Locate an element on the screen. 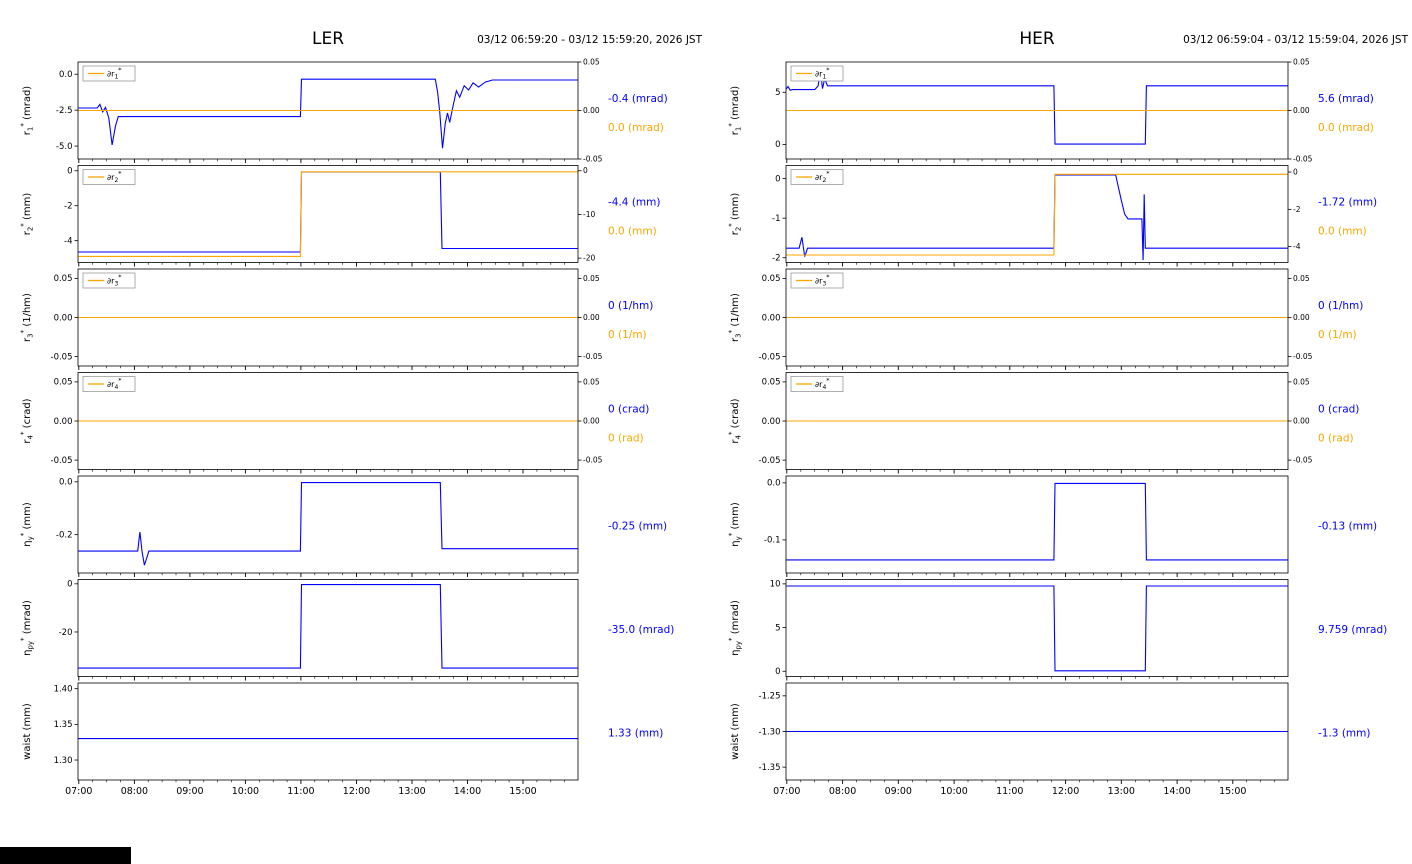  legend: ∂r1* is located at coordinates (109, 73).